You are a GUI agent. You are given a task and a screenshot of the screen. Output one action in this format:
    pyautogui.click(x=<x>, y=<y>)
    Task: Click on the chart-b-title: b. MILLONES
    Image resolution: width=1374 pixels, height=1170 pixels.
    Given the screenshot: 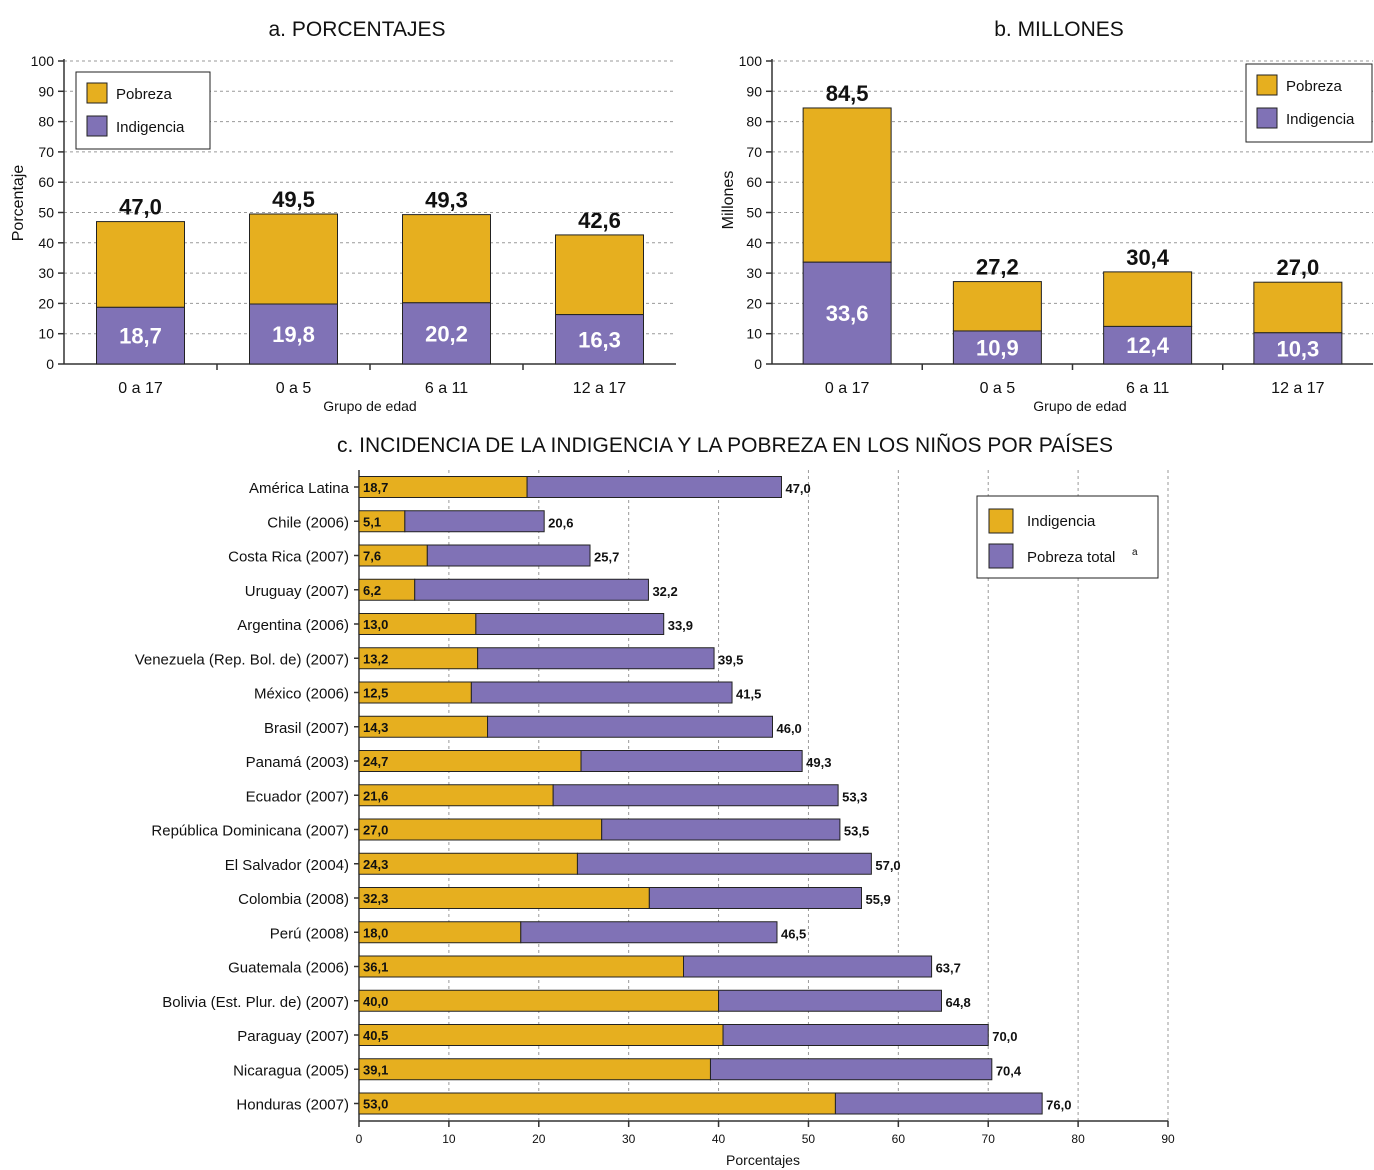 What is the action you would take?
    pyautogui.click(x=1059, y=29)
    